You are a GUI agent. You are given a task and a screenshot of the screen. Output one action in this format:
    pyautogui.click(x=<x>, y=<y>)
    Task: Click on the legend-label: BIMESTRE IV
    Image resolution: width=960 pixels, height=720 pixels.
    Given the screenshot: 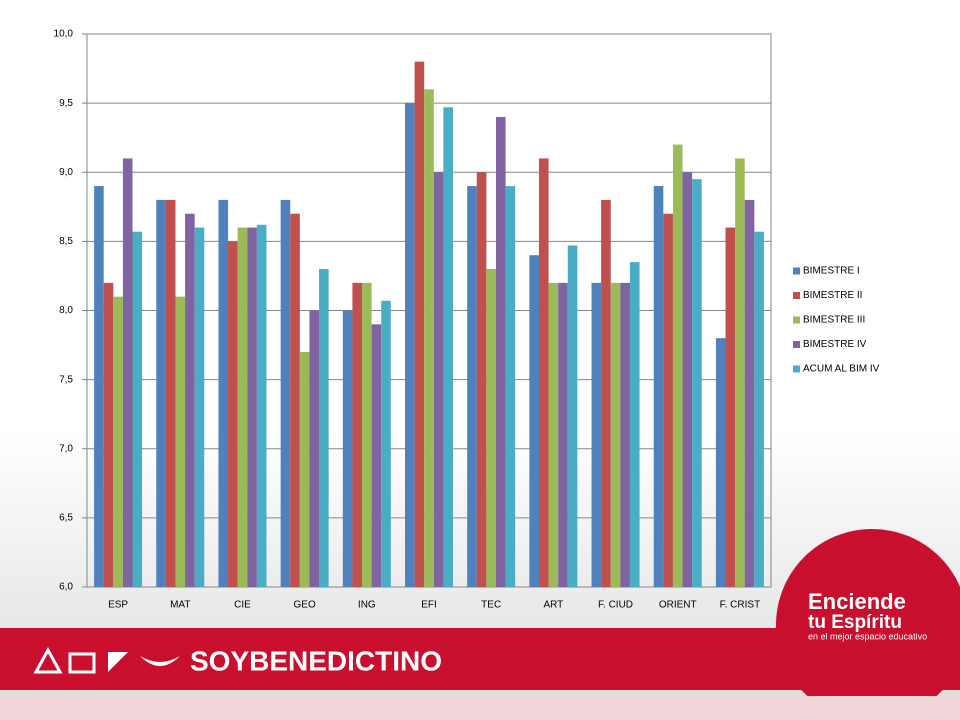 What is the action you would take?
    pyautogui.click(x=835, y=344)
    